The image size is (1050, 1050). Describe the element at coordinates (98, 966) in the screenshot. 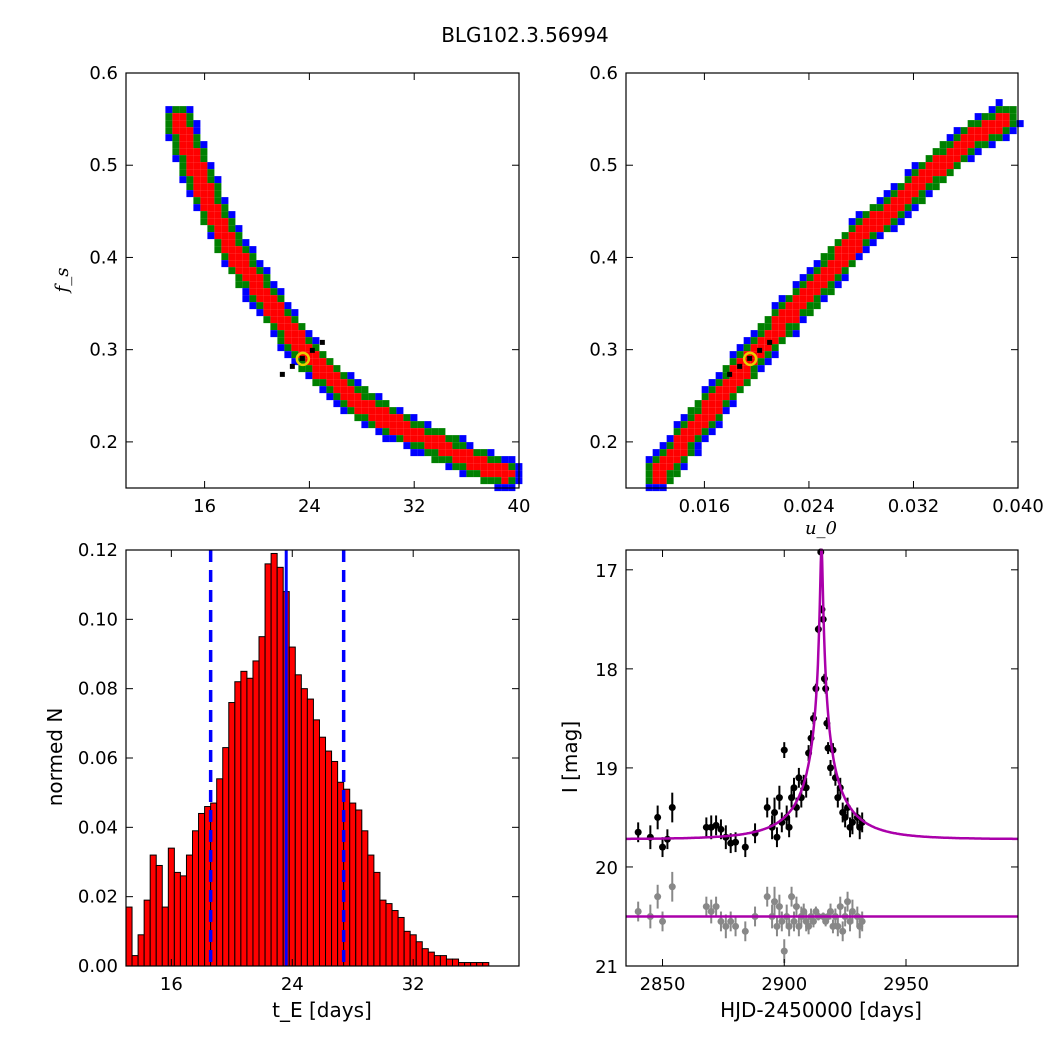

I see `p3-ytick-label: 0.00` at that location.